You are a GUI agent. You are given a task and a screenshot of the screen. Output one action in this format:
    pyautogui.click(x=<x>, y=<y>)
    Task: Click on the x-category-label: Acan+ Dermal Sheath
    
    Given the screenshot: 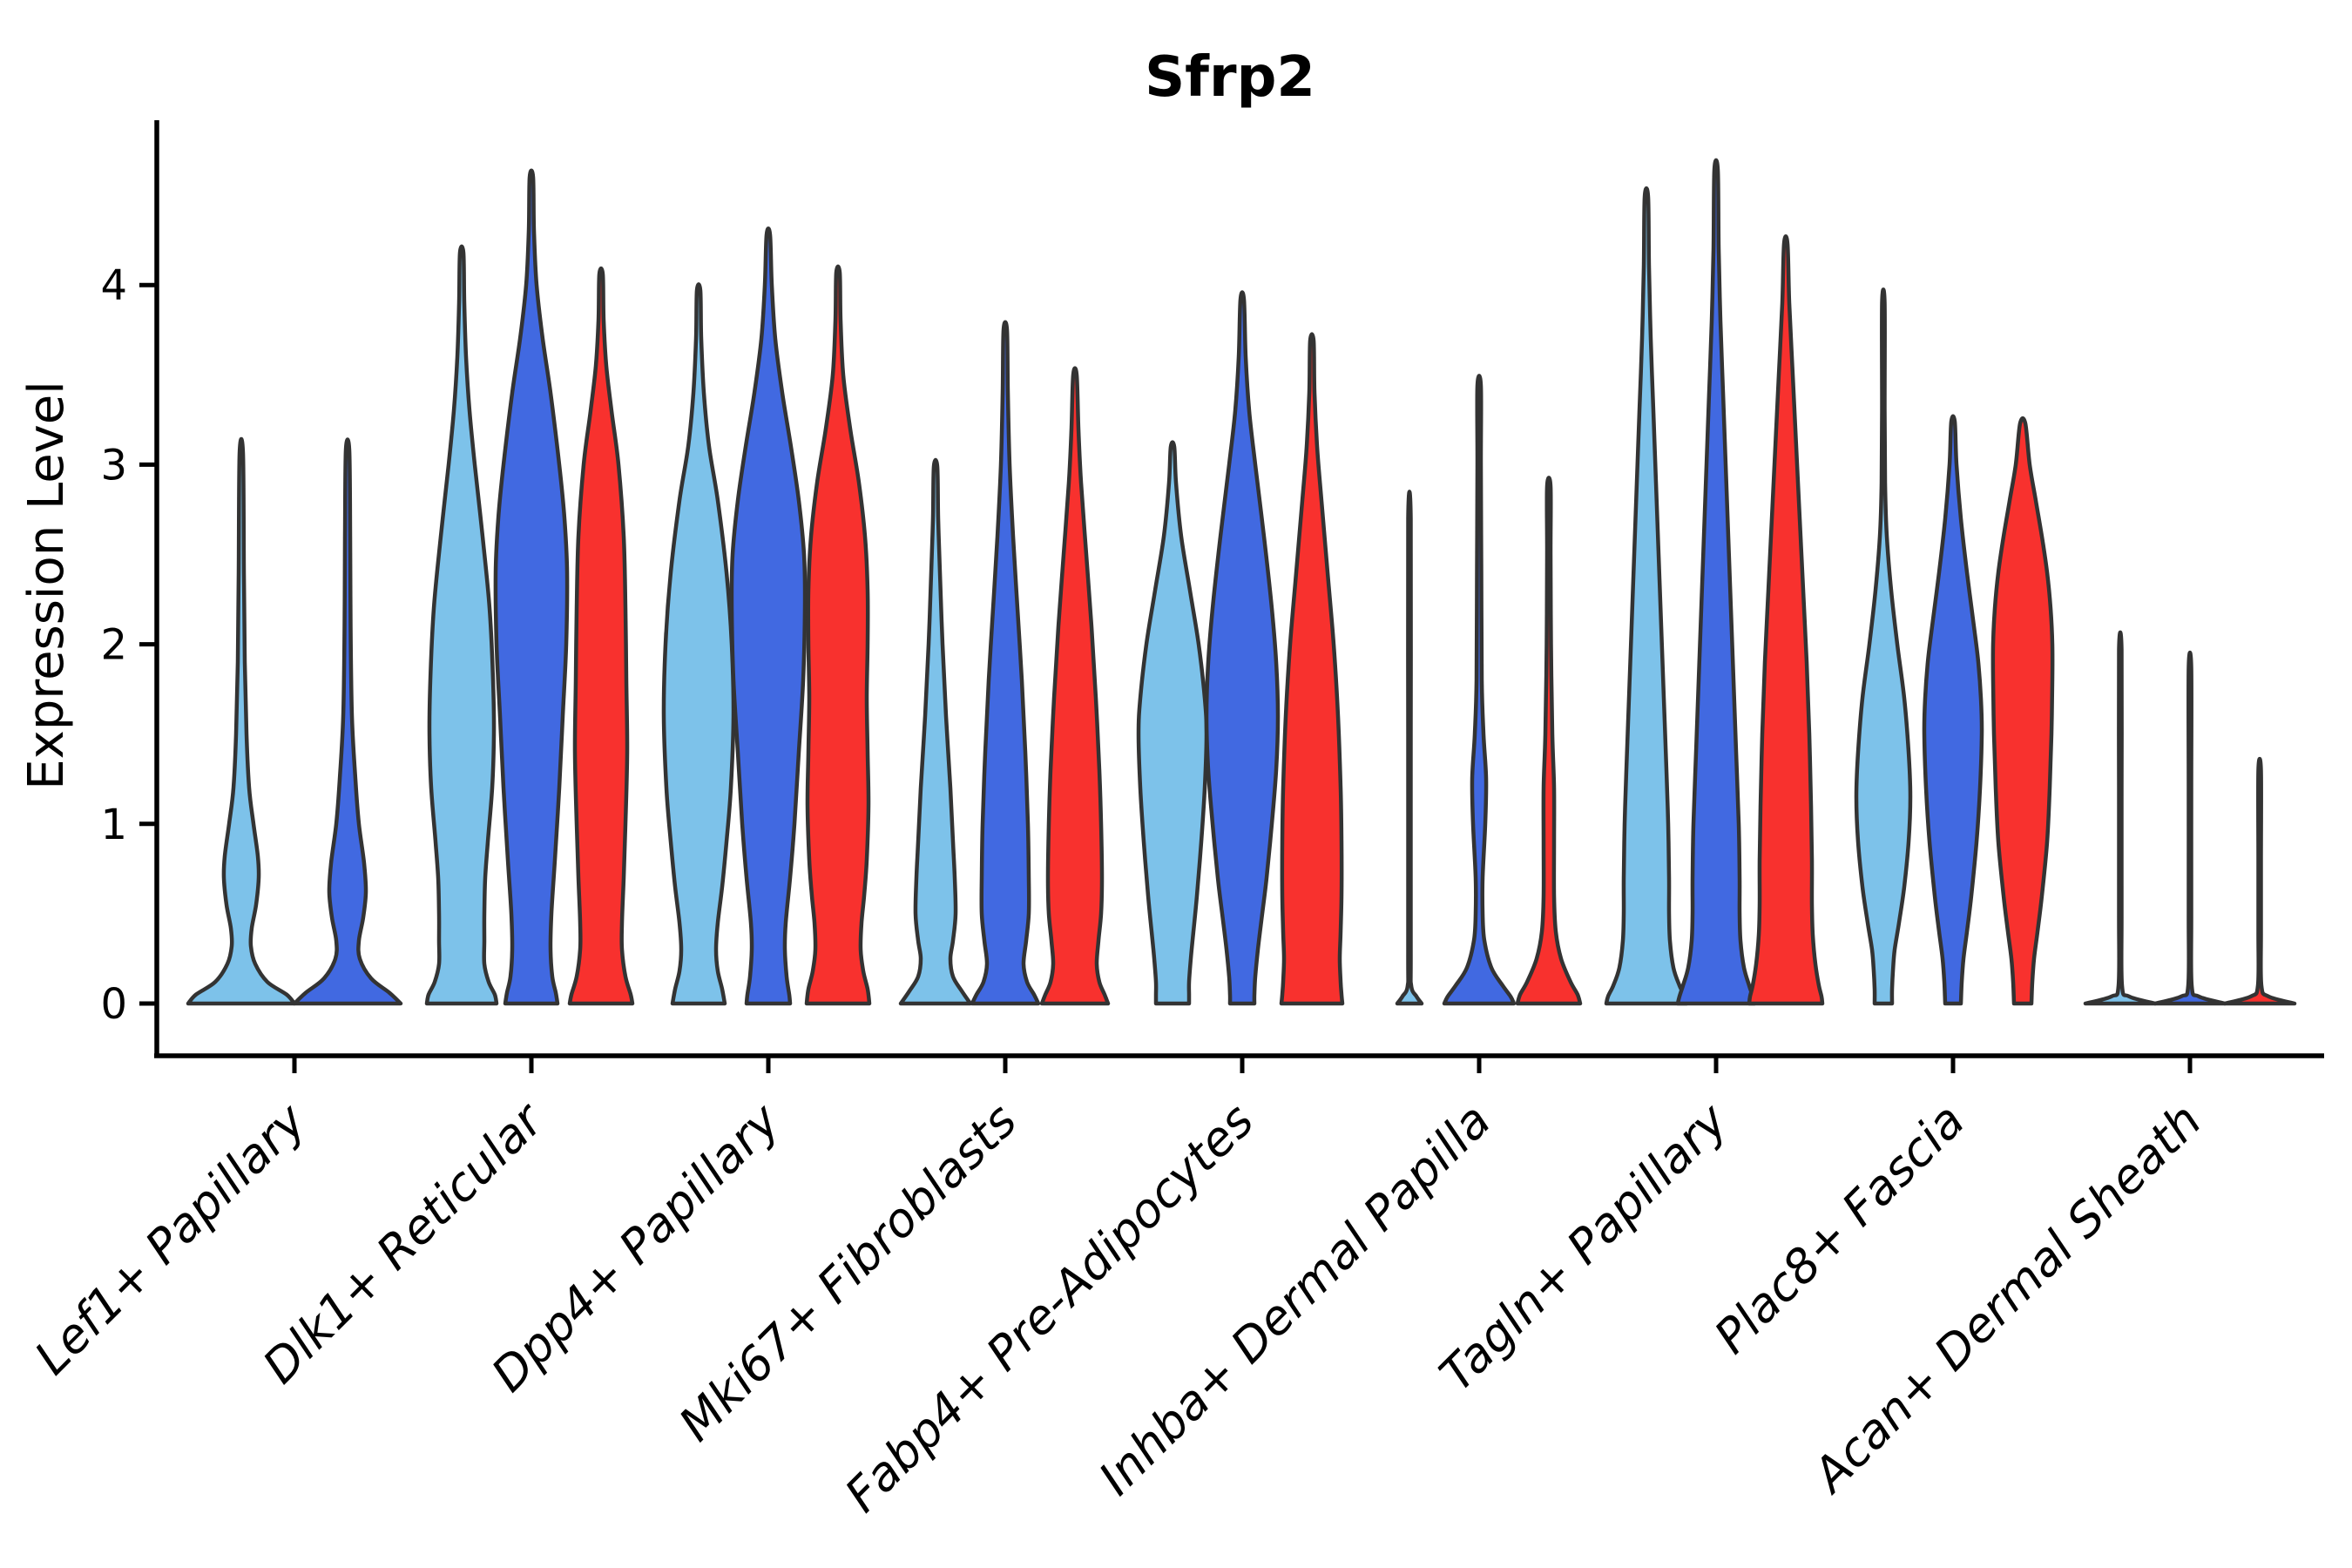 What is the action you would take?
    pyautogui.click(x=2006, y=1299)
    